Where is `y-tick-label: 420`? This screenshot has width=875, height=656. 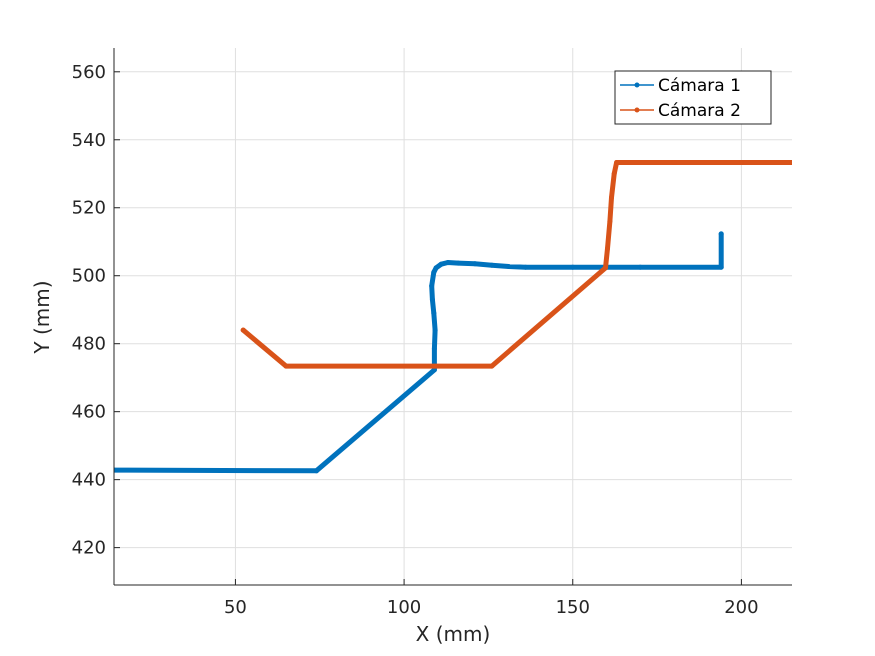
y-tick-label: 420 is located at coordinates (89, 548).